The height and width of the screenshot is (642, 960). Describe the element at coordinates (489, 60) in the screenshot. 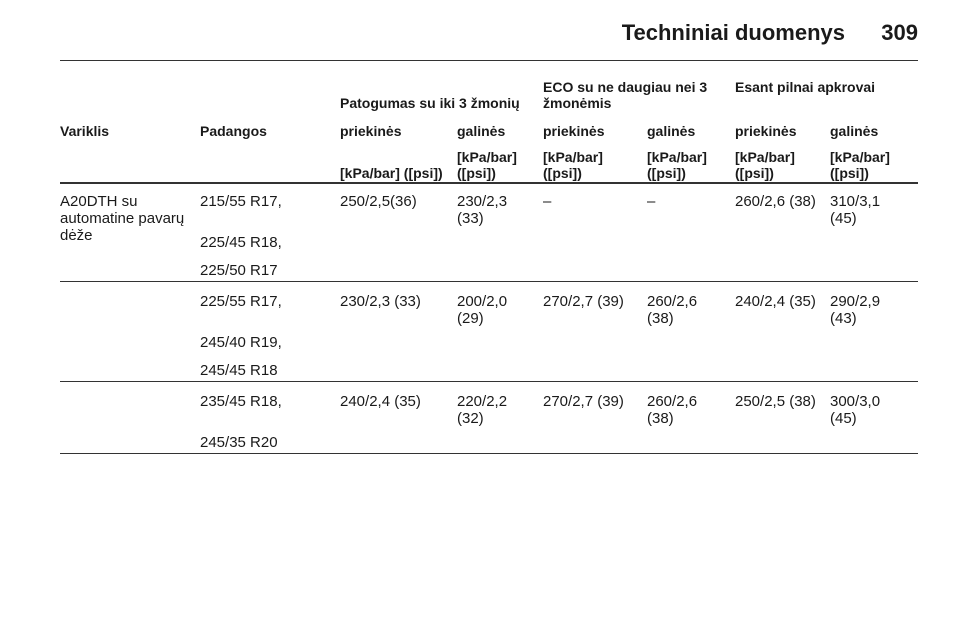

I see `header-rule` at that location.